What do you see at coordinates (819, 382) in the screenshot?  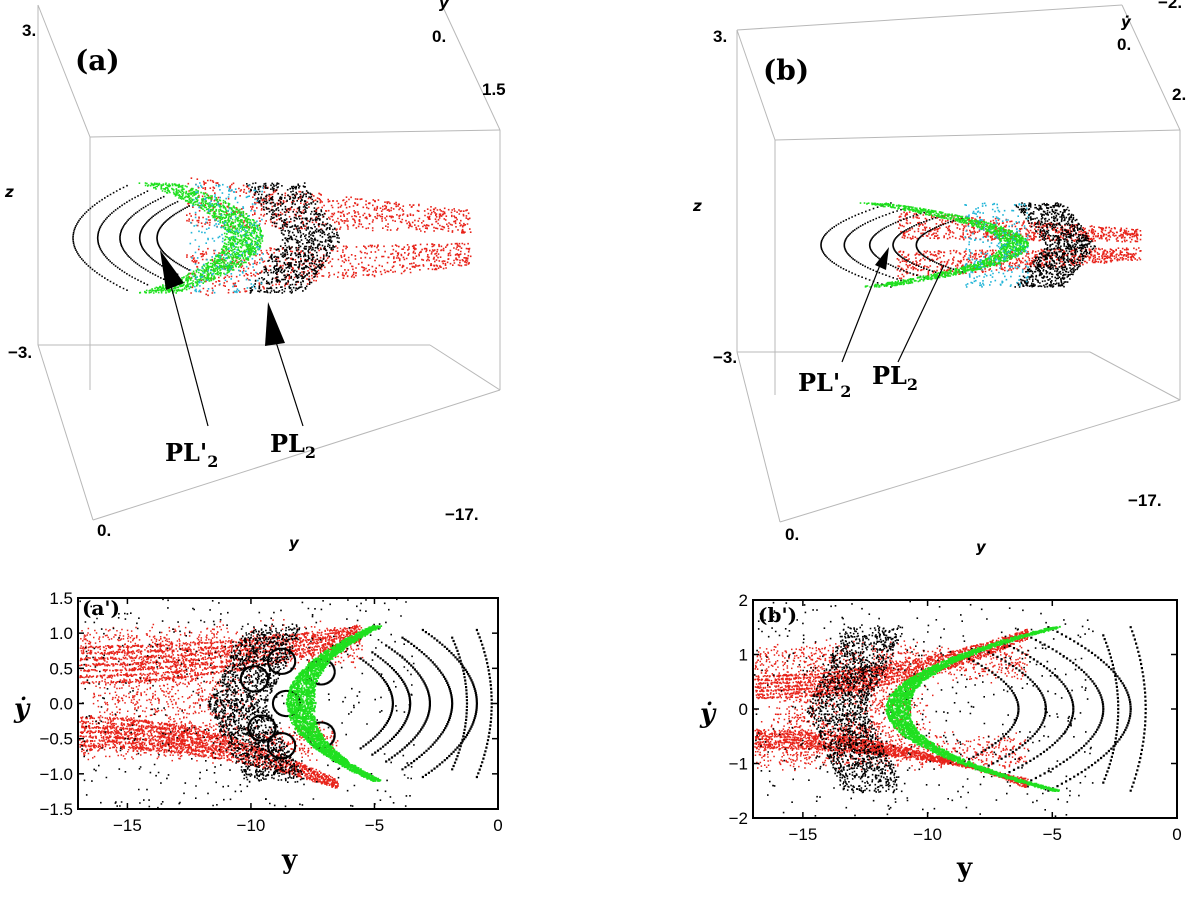 I see `panel-b-pl2-prime-main: PL'` at bounding box center [819, 382].